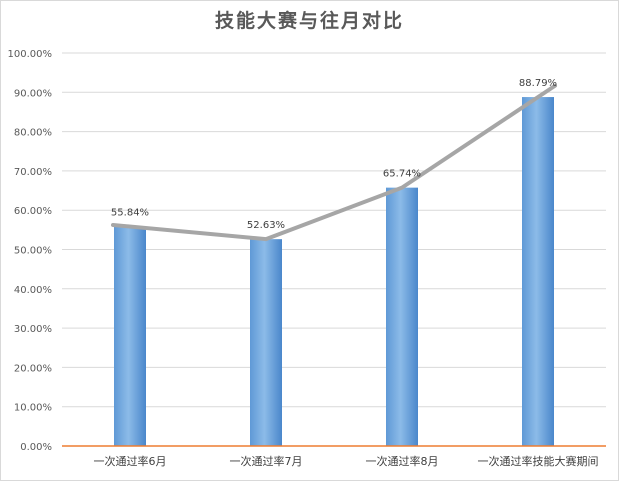 The width and height of the screenshot is (619, 481). Describe the element at coordinates (33, 329) in the screenshot. I see `y-tick-label: 30.00%` at that location.